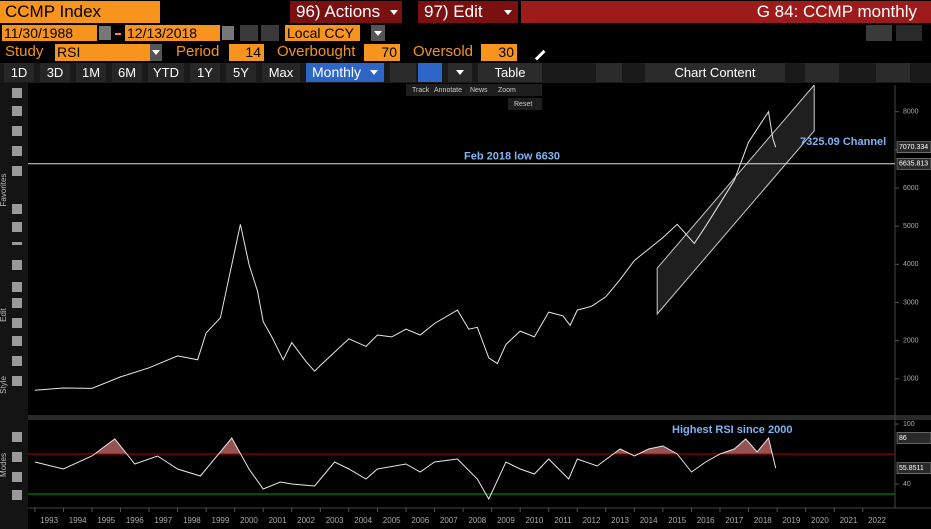 The width and height of the screenshot is (931, 529). What do you see at coordinates (19, 72) in the screenshot?
I see `period-button: 1D` at bounding box center [19, 72].